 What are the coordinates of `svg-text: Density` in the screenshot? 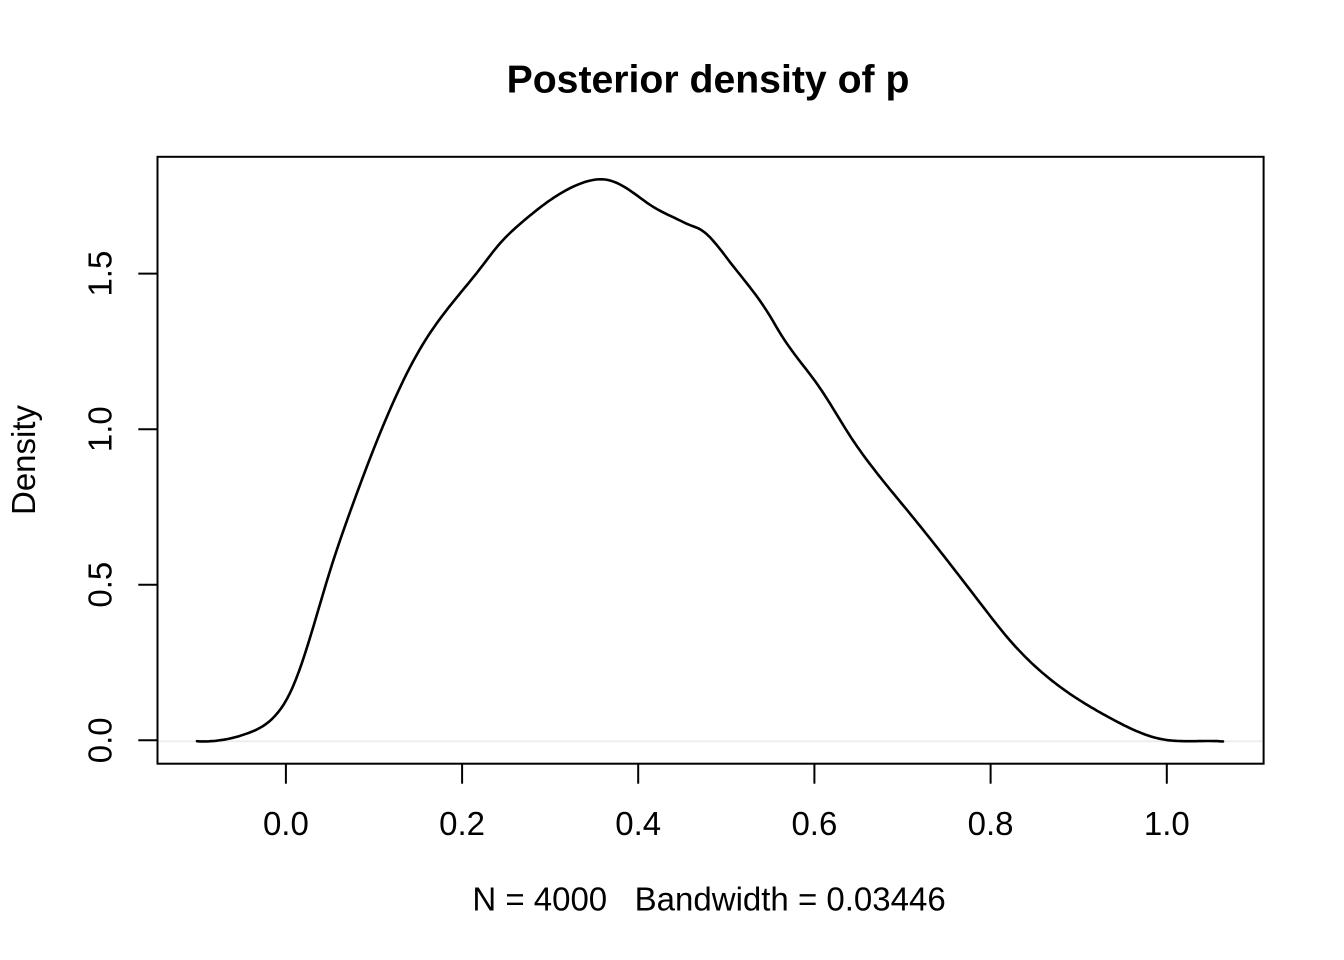 It's located at (23, 459).